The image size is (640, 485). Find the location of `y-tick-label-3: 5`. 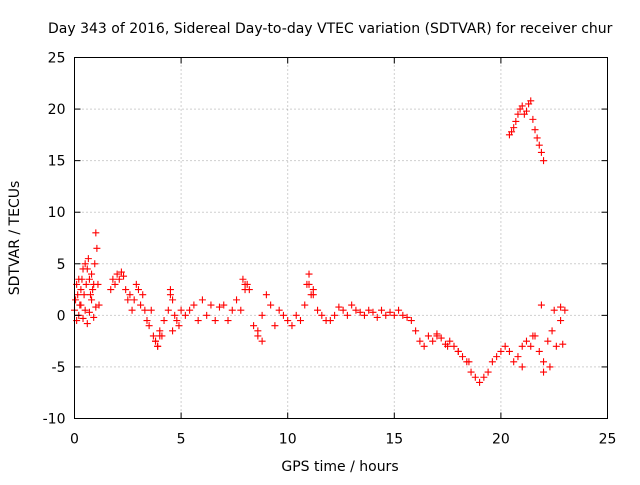

y-tick-label-3: 5 is located at coordinates (61, 265).